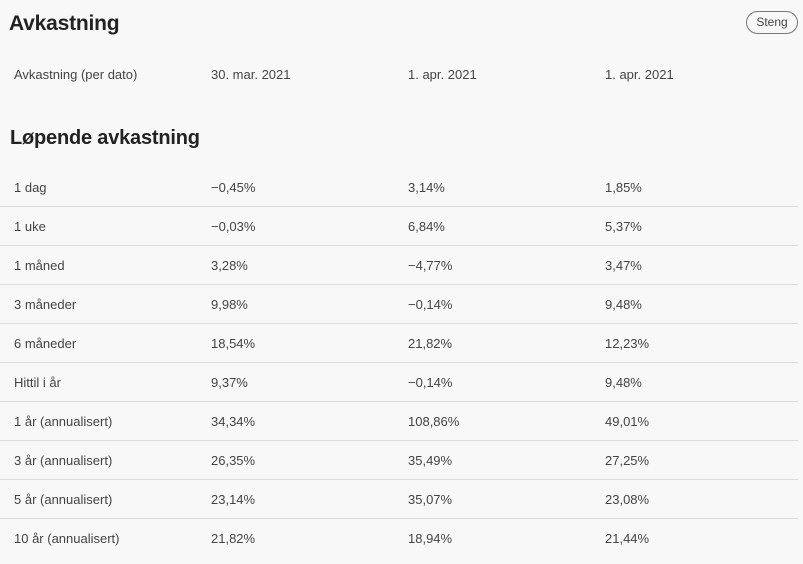 This screenshot has height=564, width=803. Describe the element at coordinates (399, 460) in the screenshot. I see `table-row: 3 år (annualisert) 26,35% 35,49% 27,25%` at that location.